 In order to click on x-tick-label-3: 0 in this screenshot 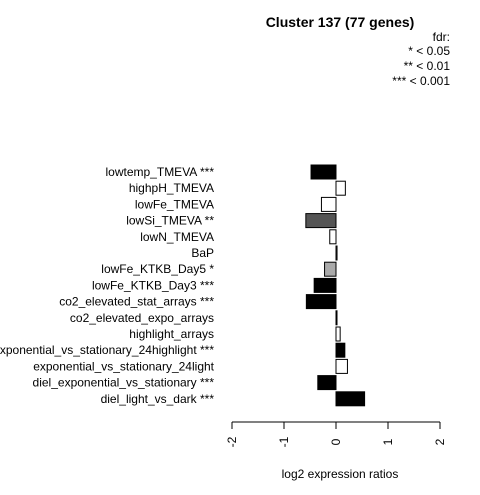, I will do `click(336, 441)`.